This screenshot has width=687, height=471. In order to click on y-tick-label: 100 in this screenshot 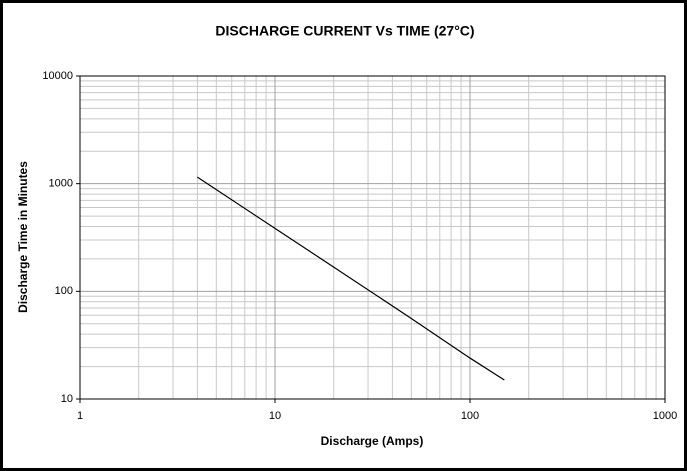, I will do `click(64, 291)`.